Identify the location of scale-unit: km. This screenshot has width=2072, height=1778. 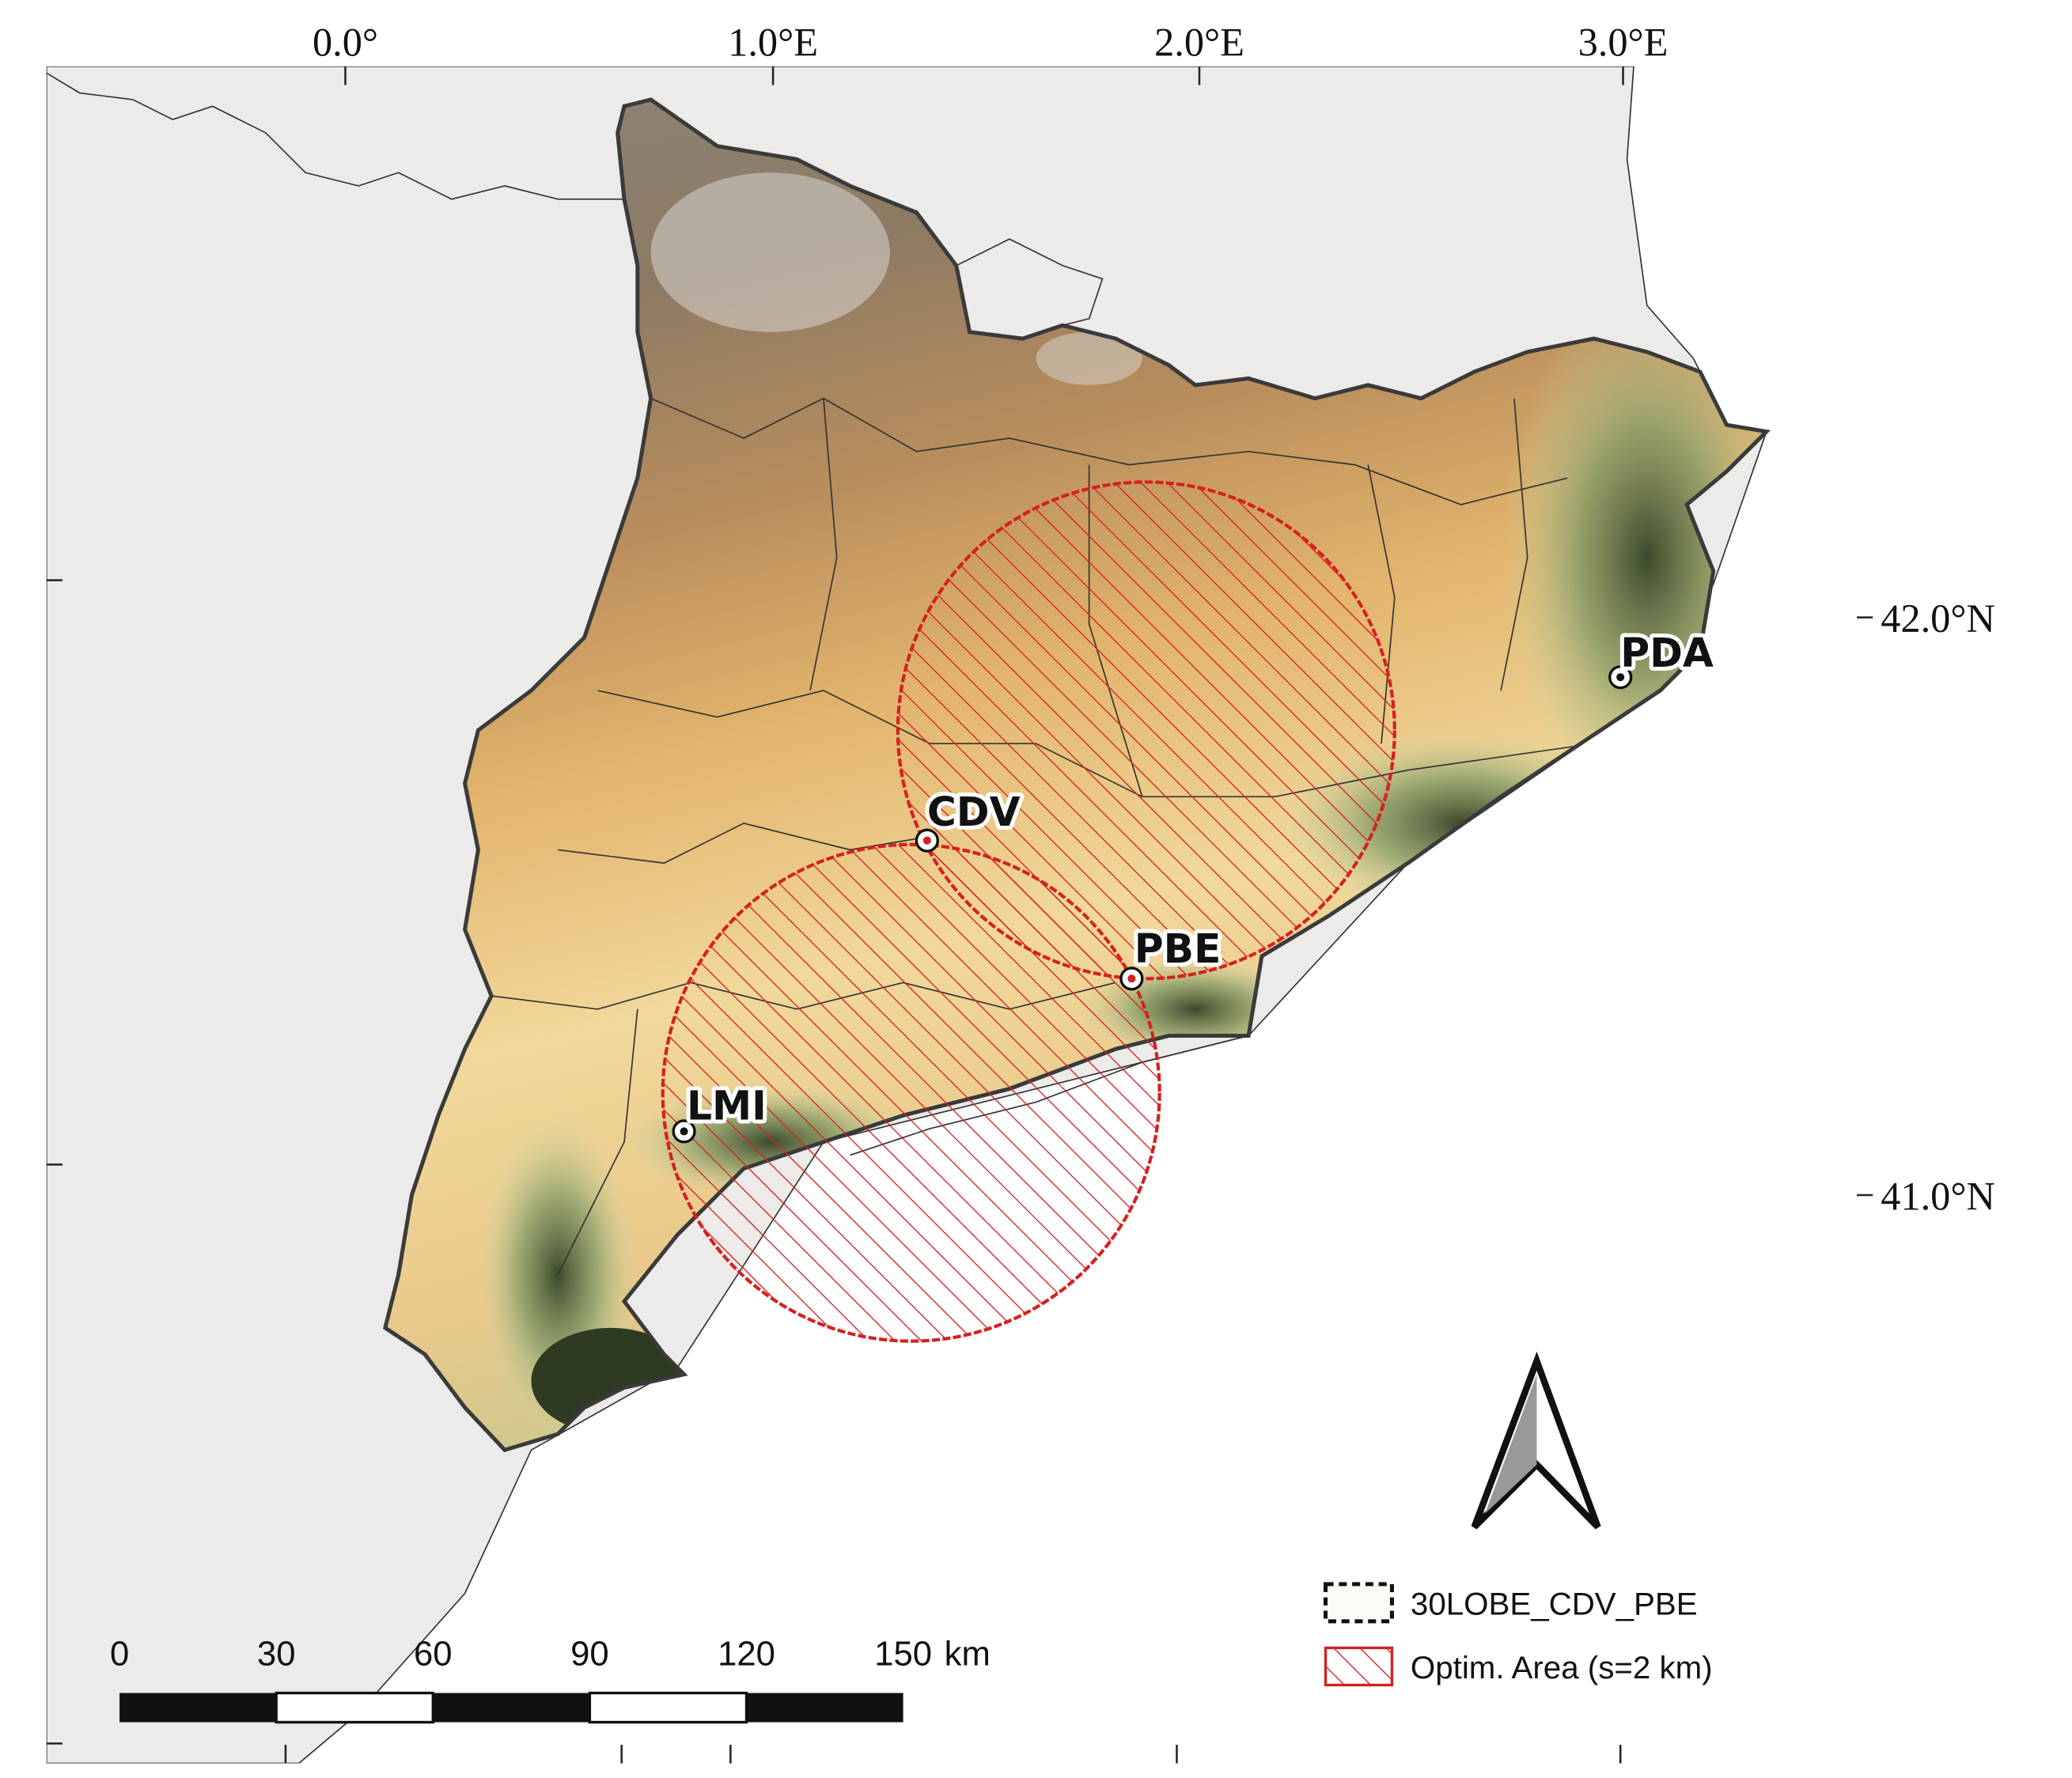
(968, 1654).